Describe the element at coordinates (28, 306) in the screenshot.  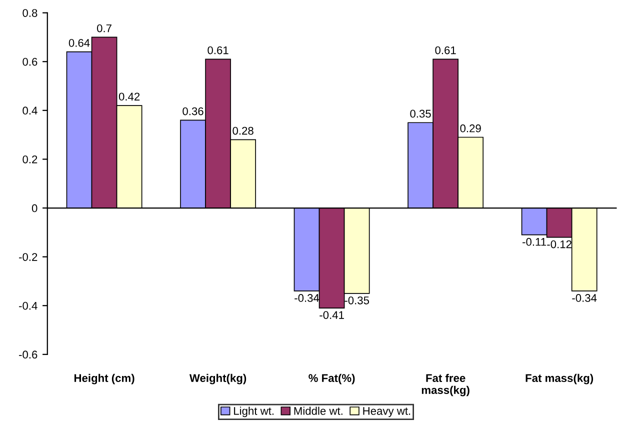
I see `y-tick-label: -0.4` at that location.